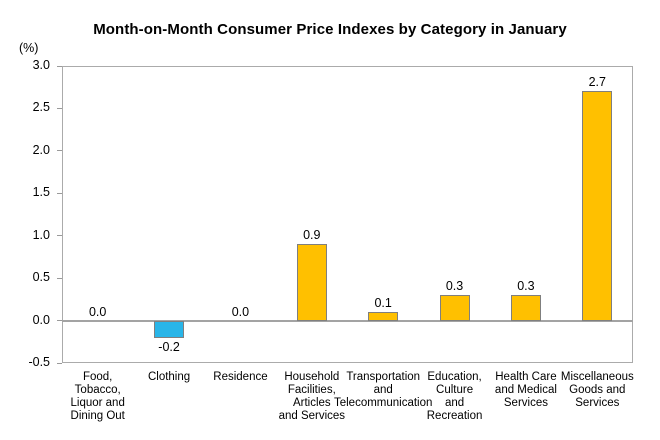 The width and height of the screenshot is (660, 440). What do you see at coordinates (383, 390) in the screenshot?
I see `category-label: Transportation and Telecommunication` at bounding box center [383, 390].